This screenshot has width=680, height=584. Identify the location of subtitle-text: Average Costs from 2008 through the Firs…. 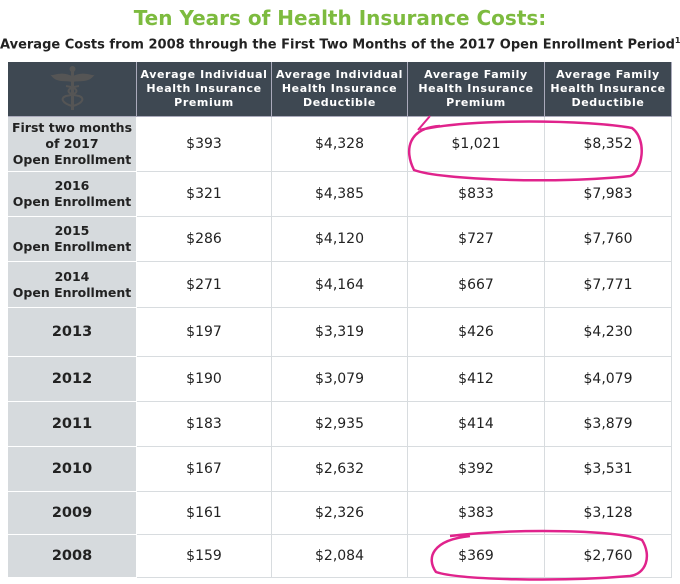
(337, 45).